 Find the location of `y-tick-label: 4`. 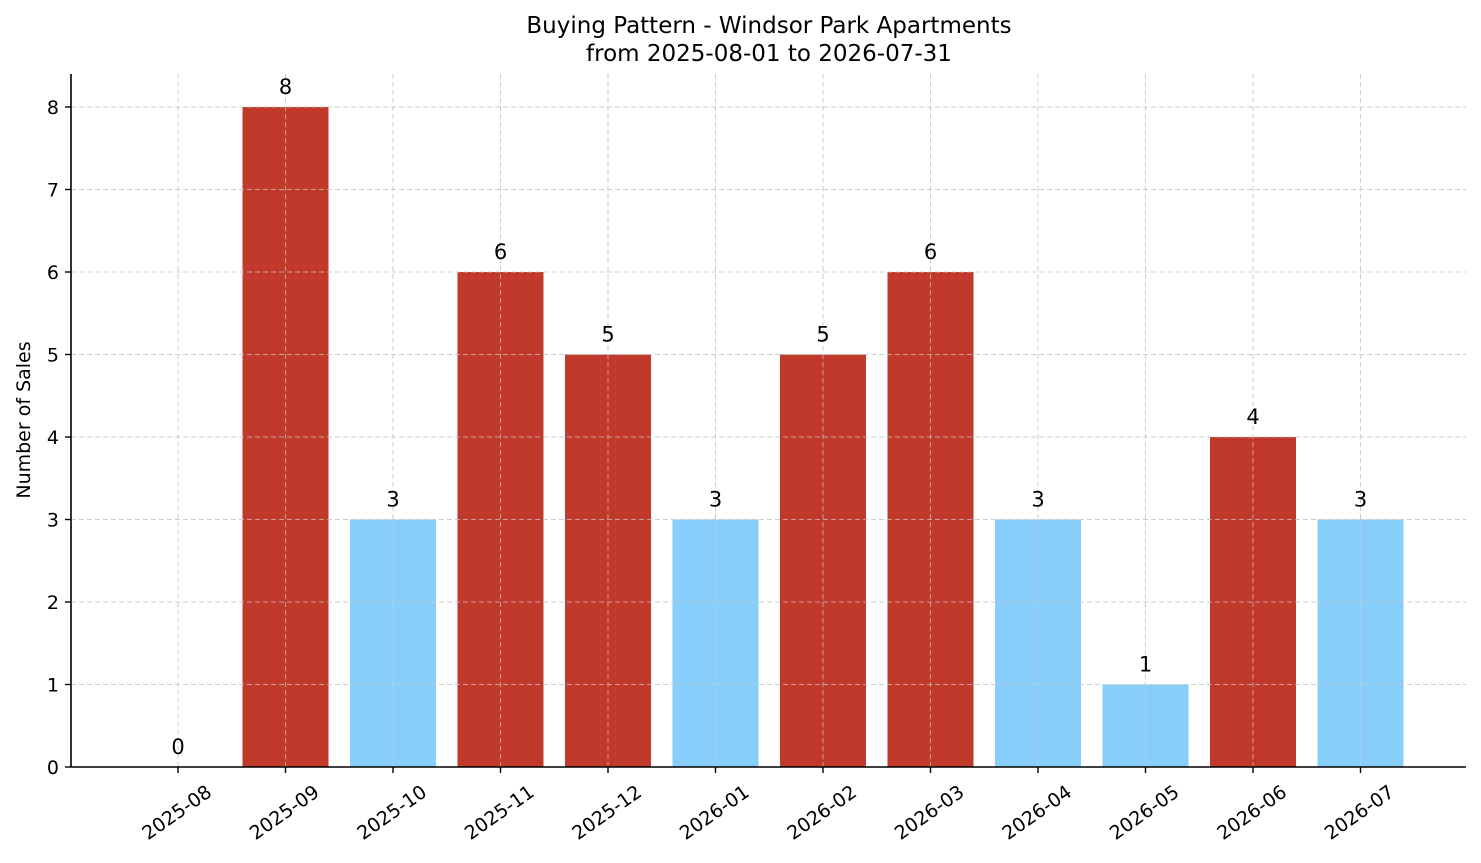

y-tick-label: 4 is located at coordinates (53, 438).